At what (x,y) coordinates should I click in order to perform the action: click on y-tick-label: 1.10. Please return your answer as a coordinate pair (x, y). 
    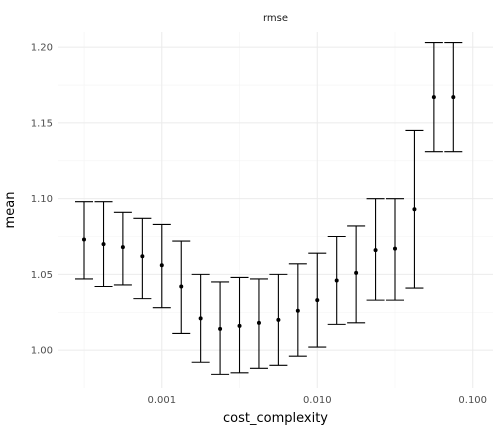
    Looking at the image, I should click on (42, 199).